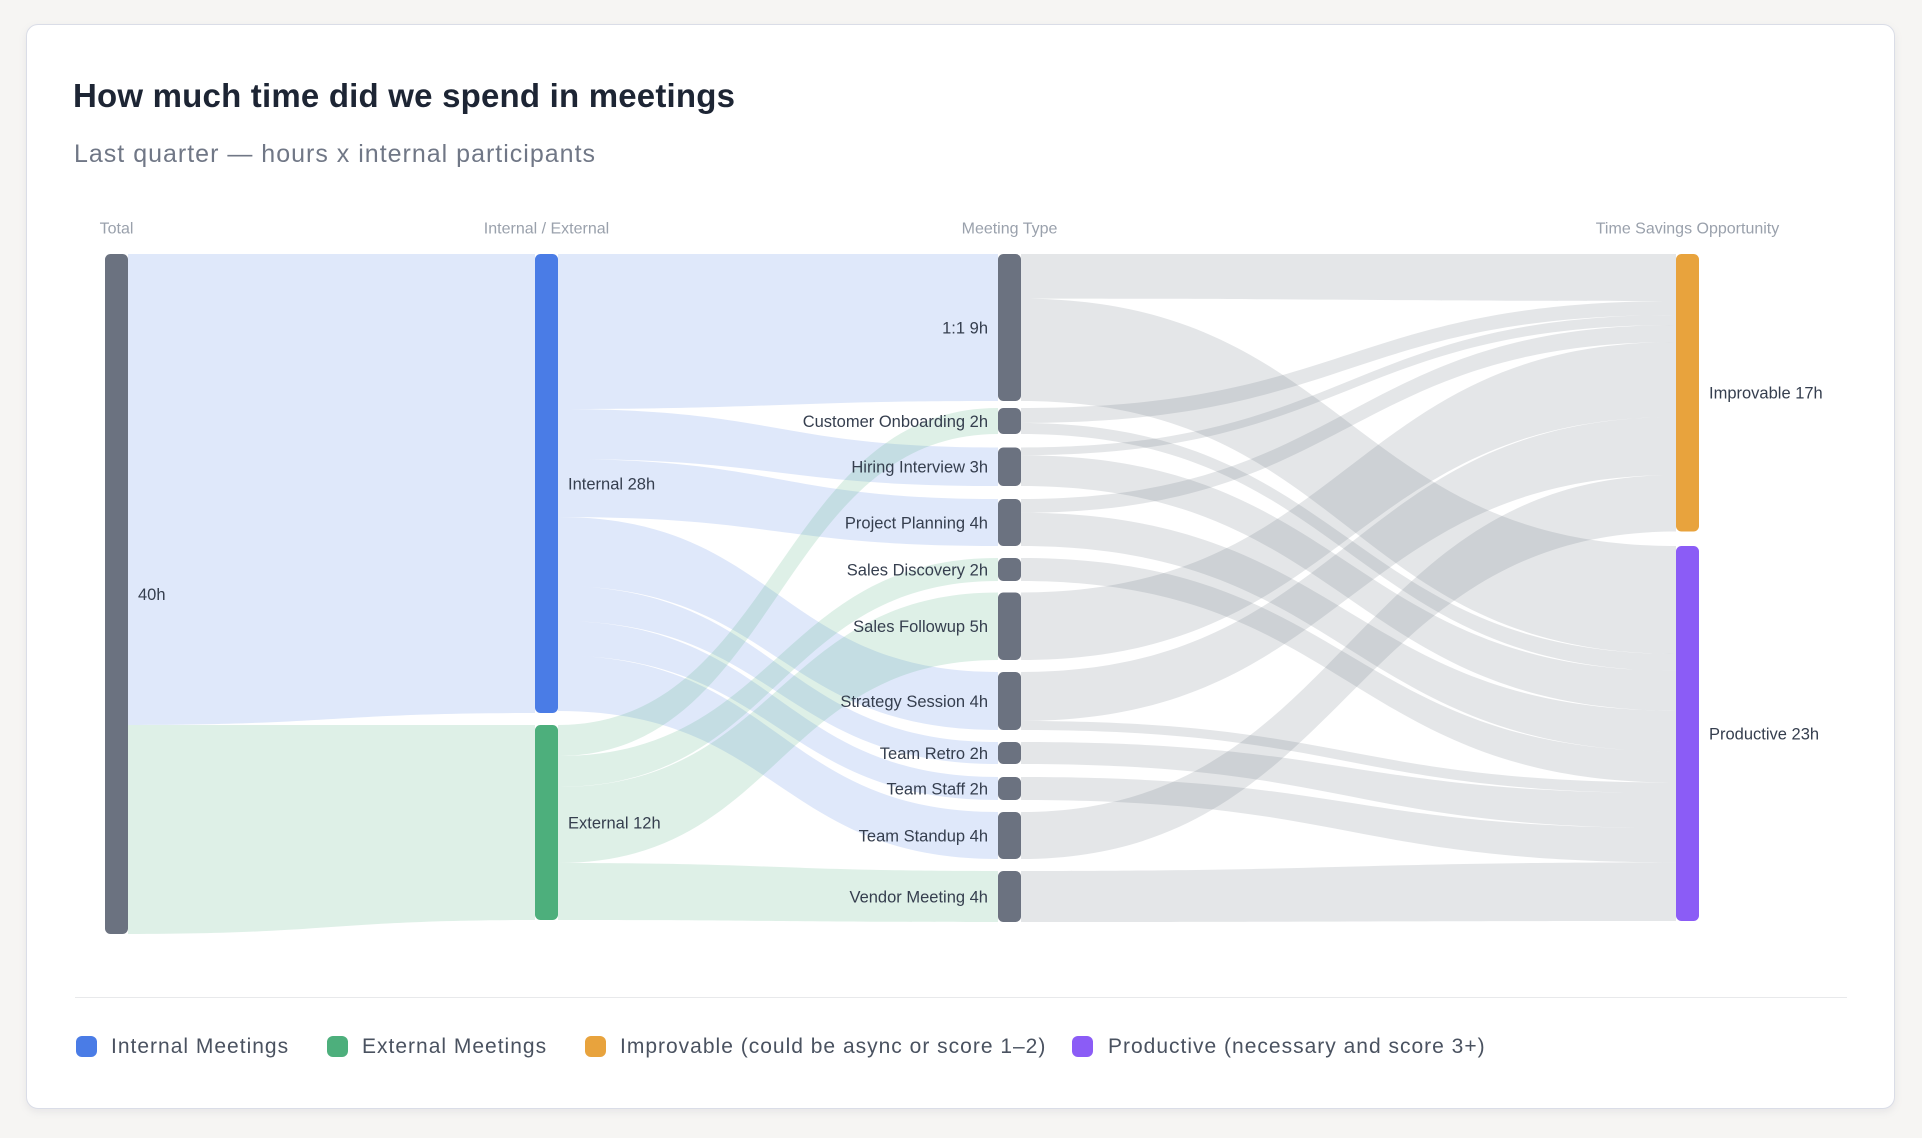  What do you see at coordinates (920, 627) in the screenshot?
I see `svg-text: Sales Followup 5h` at bounding box center [920, 627].